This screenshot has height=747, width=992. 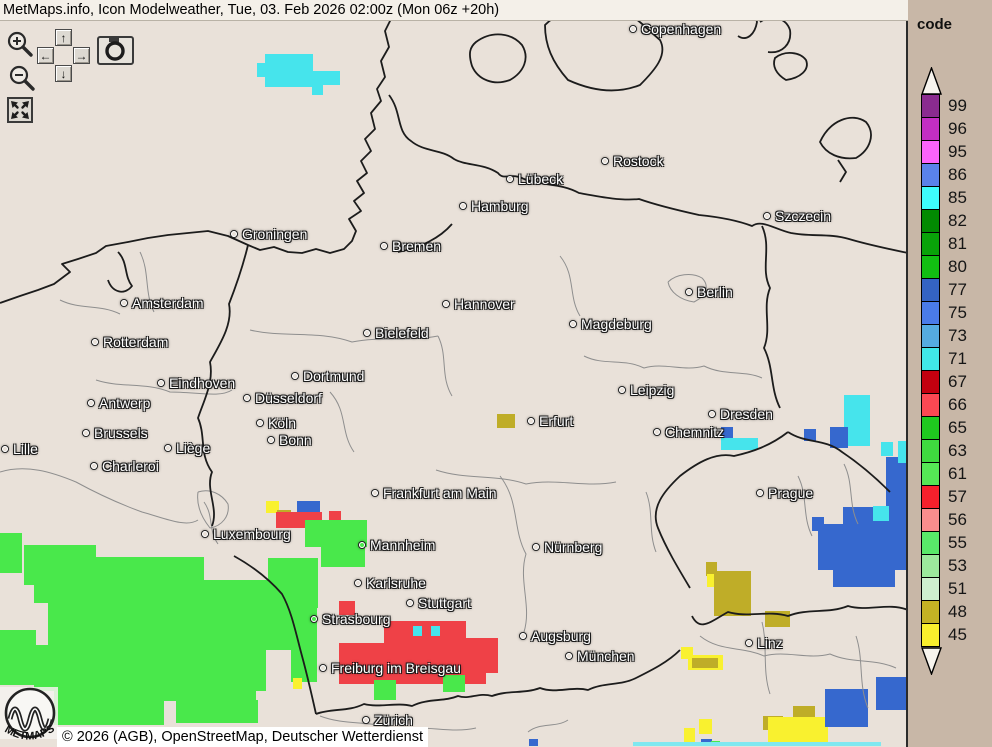 What do you see at coordinates (944, 152) in the screenshot?
I see `legend-entry: 95` at bounding box center [944, 152].